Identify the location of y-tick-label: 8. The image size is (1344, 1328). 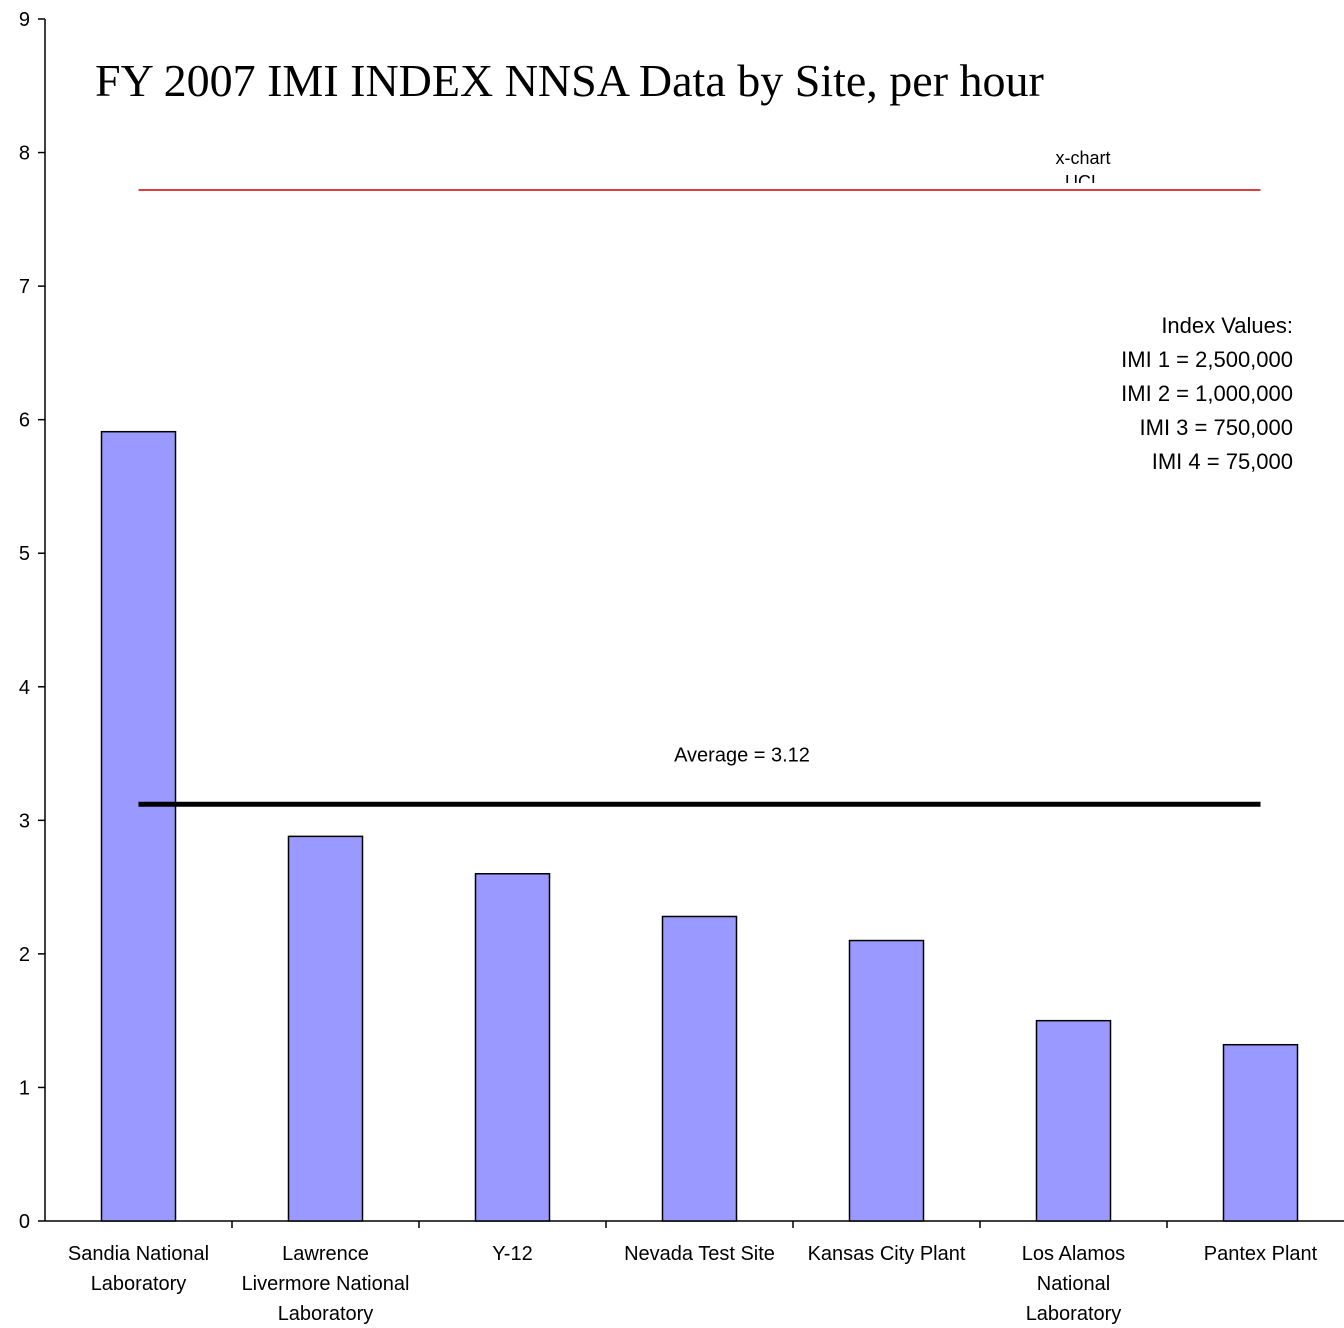
(24, 154).